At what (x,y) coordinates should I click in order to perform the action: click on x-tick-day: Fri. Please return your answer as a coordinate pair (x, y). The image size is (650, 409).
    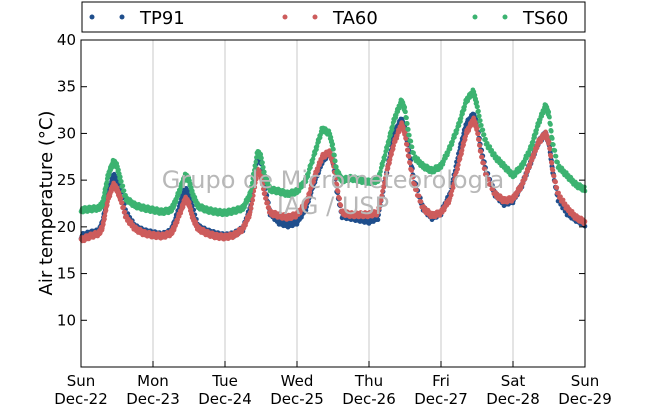
    Looking at the image, I should click on (441, 381).